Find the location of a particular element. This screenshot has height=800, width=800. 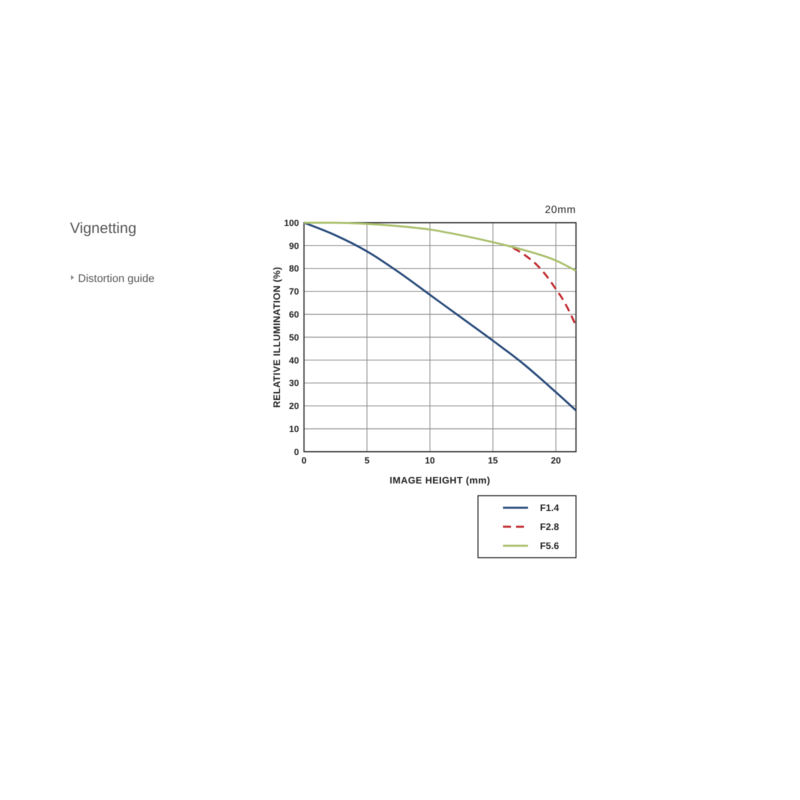

y-tick-label: 40 is located at coordinates (293, 360).